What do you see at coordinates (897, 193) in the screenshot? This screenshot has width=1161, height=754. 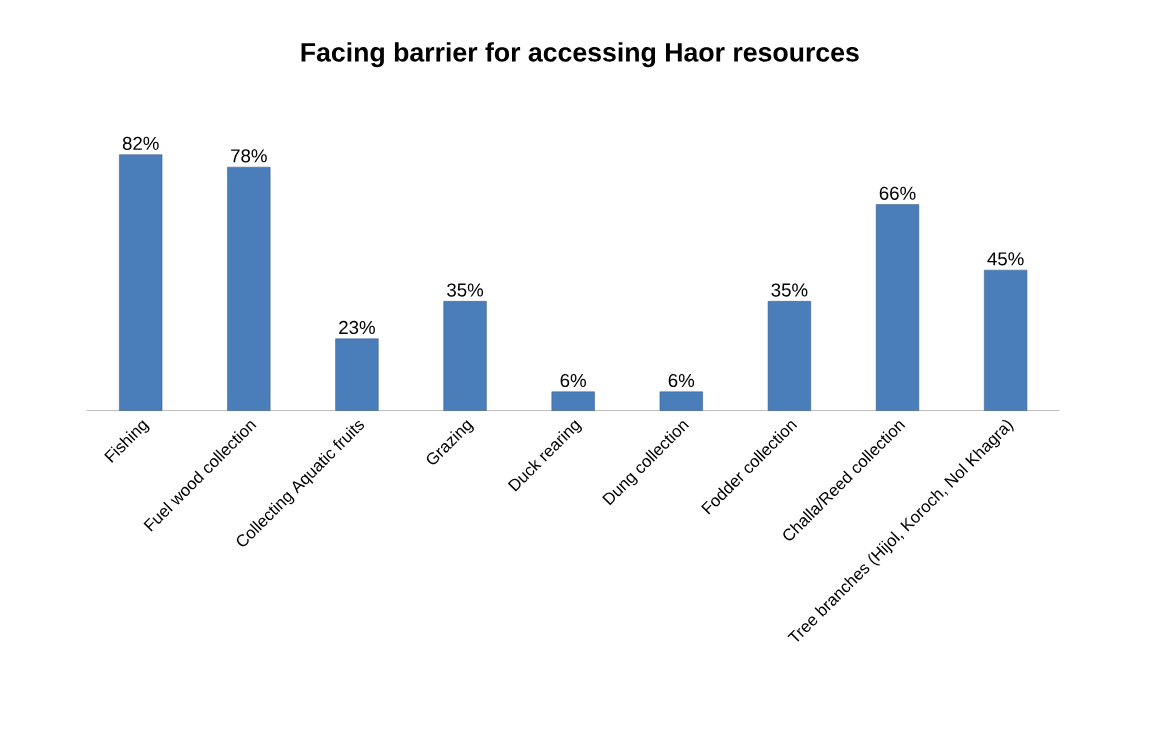 I see `data-label: 66%` at bounding box center [897, 193].